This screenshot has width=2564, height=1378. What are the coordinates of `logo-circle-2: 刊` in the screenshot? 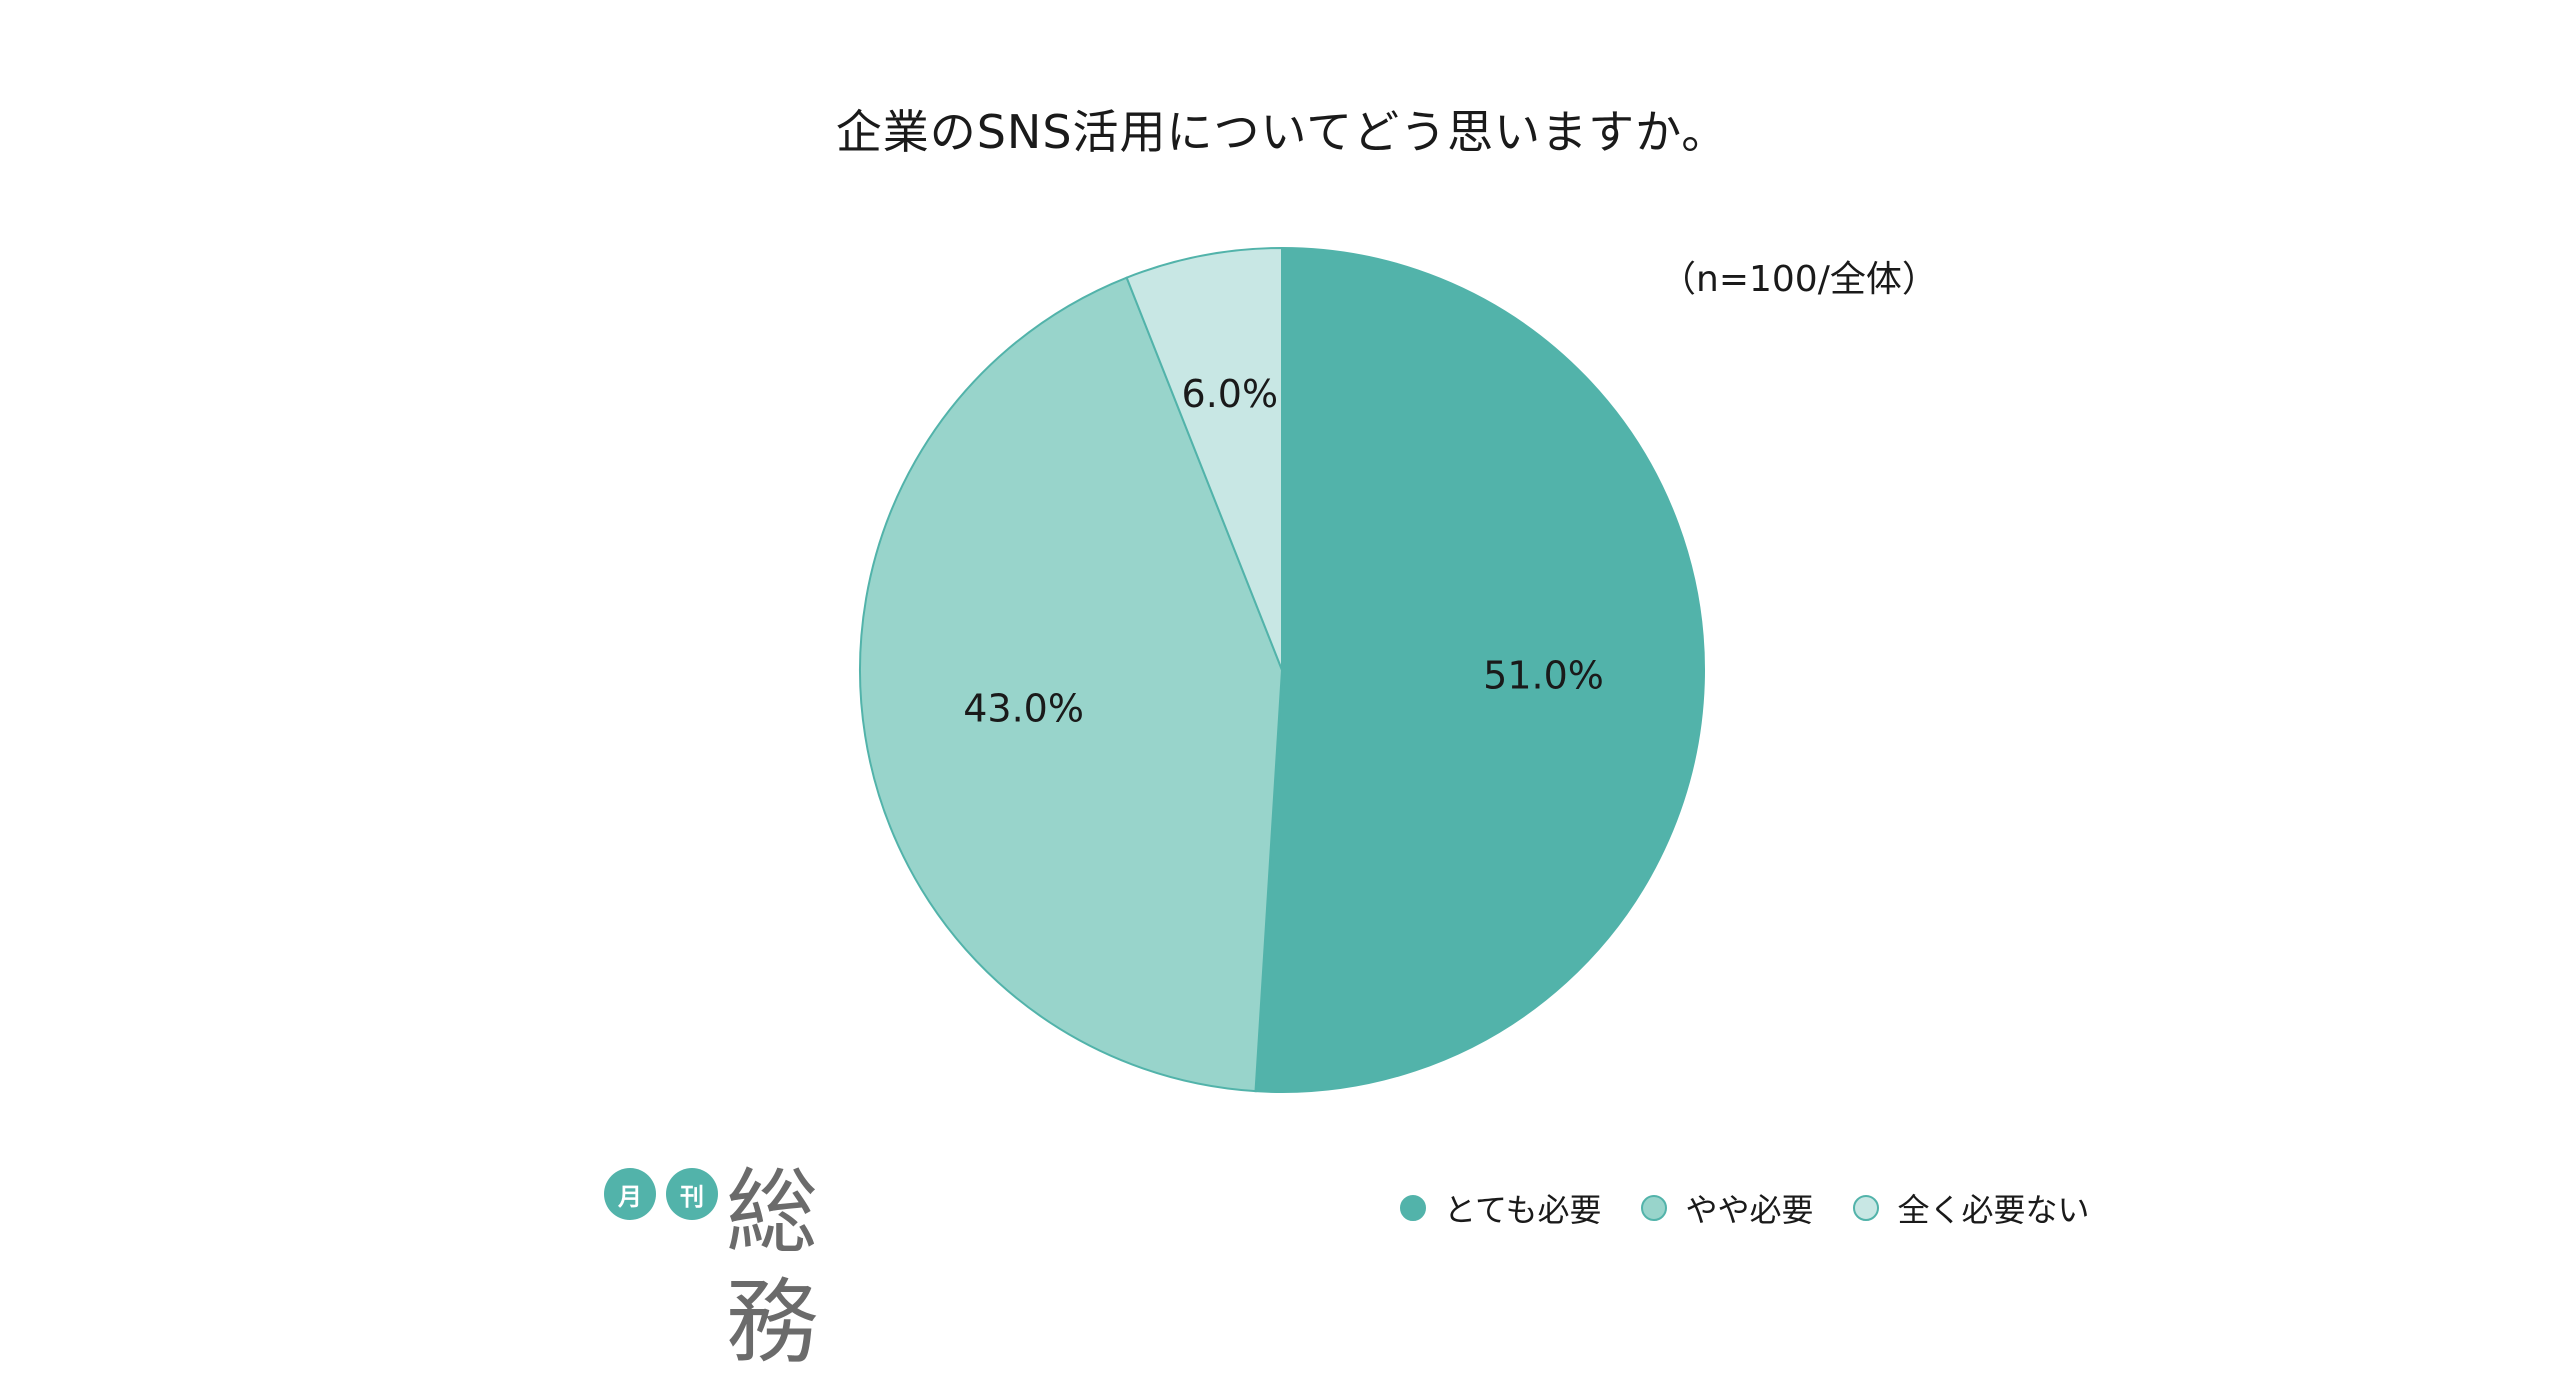 It's located at (692, 1194).